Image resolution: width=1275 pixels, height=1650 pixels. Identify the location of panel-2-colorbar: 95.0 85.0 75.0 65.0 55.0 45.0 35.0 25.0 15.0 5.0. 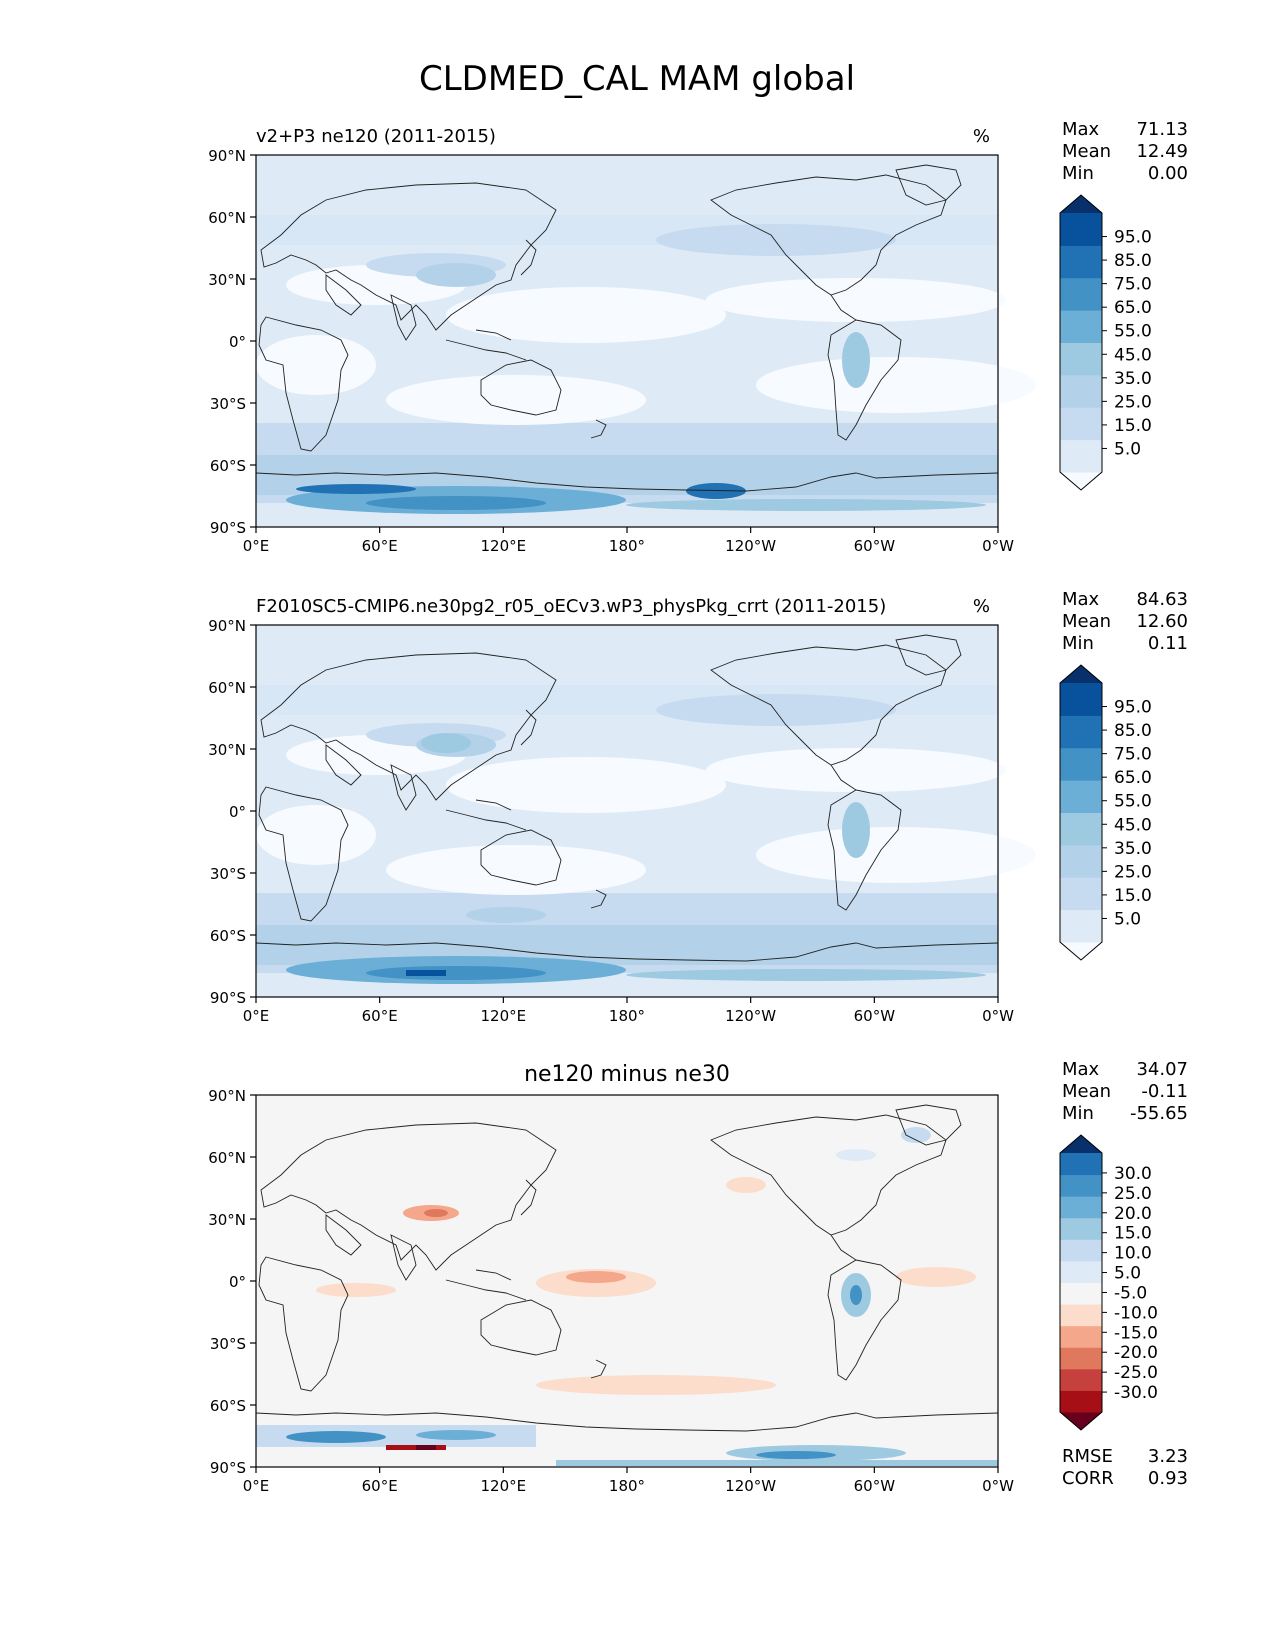
(1105, 812).